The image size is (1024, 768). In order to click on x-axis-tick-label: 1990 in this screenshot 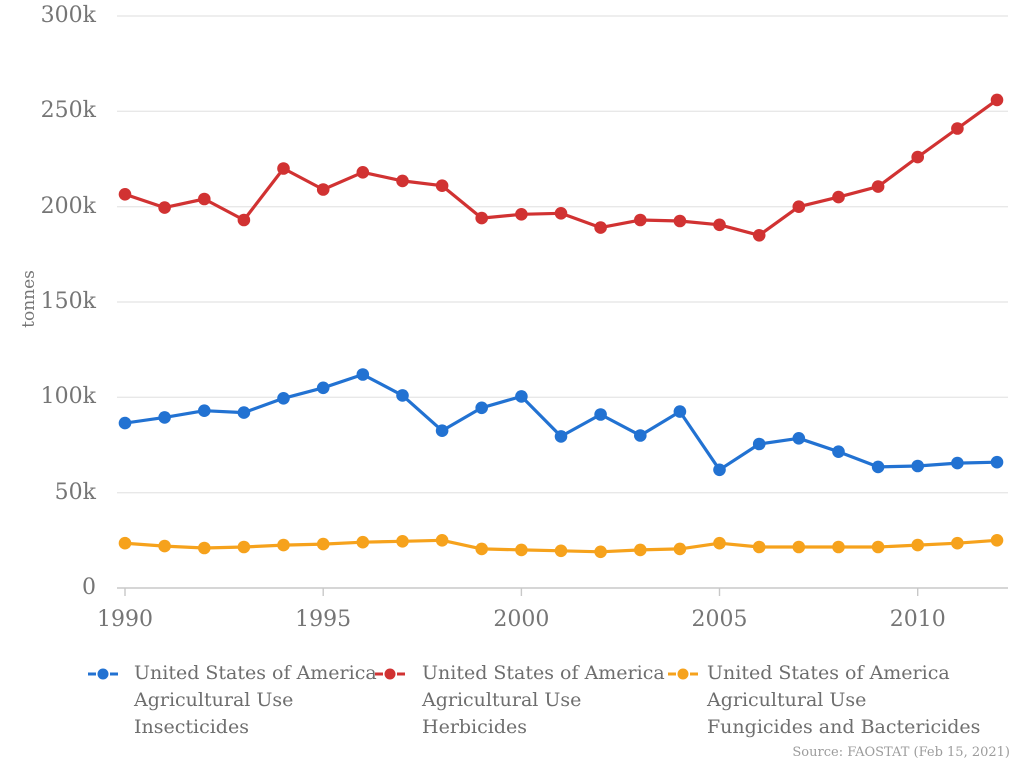, I will do `click(125, 619)`.